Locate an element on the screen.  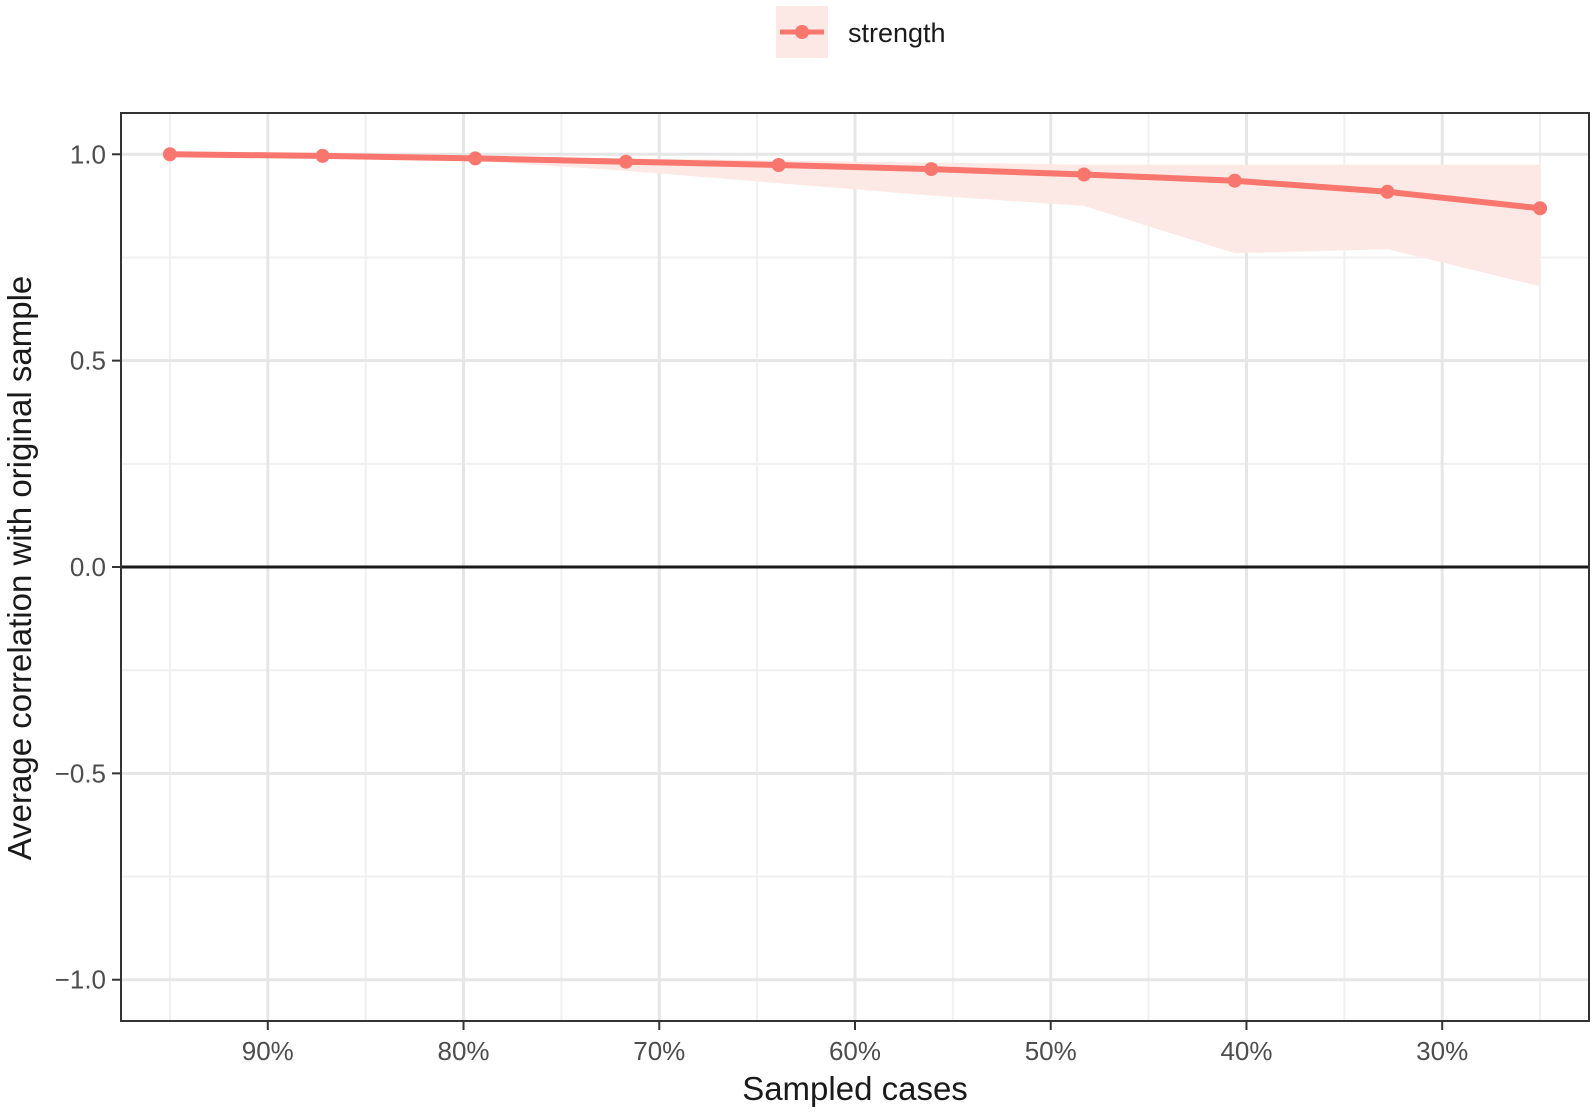
y-tick-label: 1.0 is located at coordinates (88, 154).